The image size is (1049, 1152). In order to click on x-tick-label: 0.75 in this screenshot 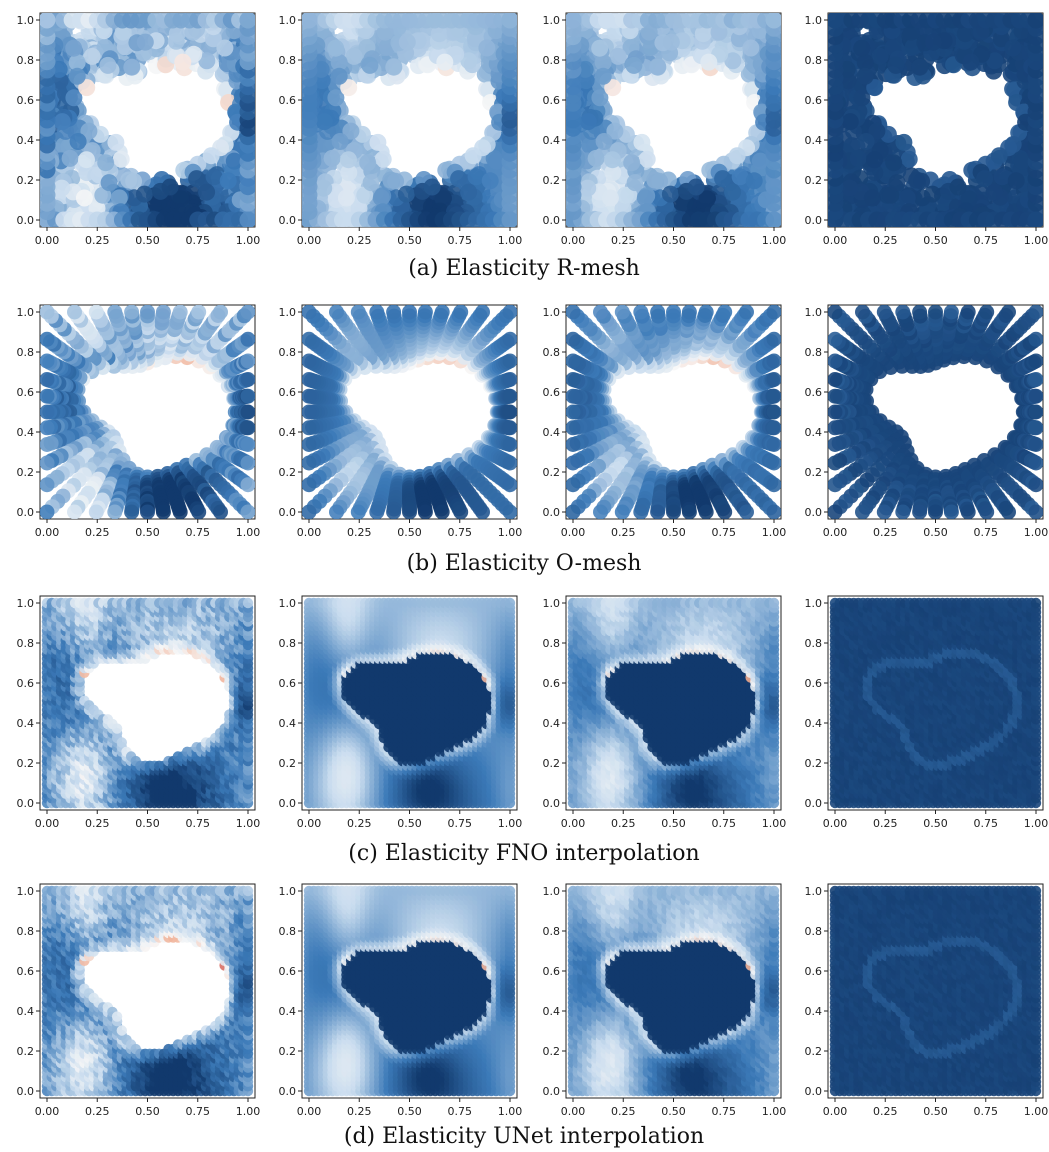, I will do `click(724, 532)`.